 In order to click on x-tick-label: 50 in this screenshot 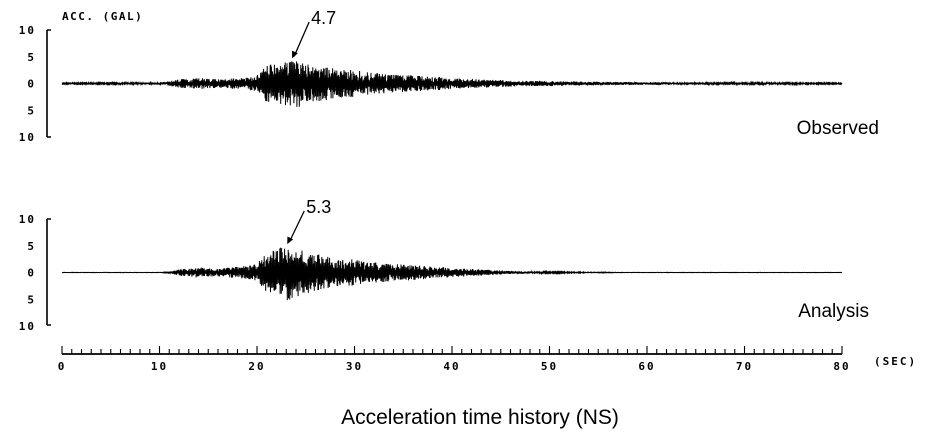, I will do `click(549, 366)`.